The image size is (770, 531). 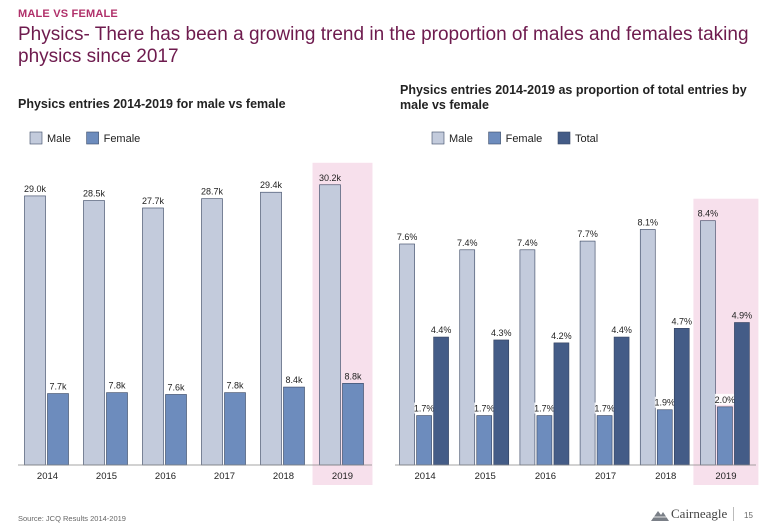 What do you see at coordinates (561, 336) in the screenshot?
I see `data-label-total-2016: 4.2%` at bounding box center [561, 336].